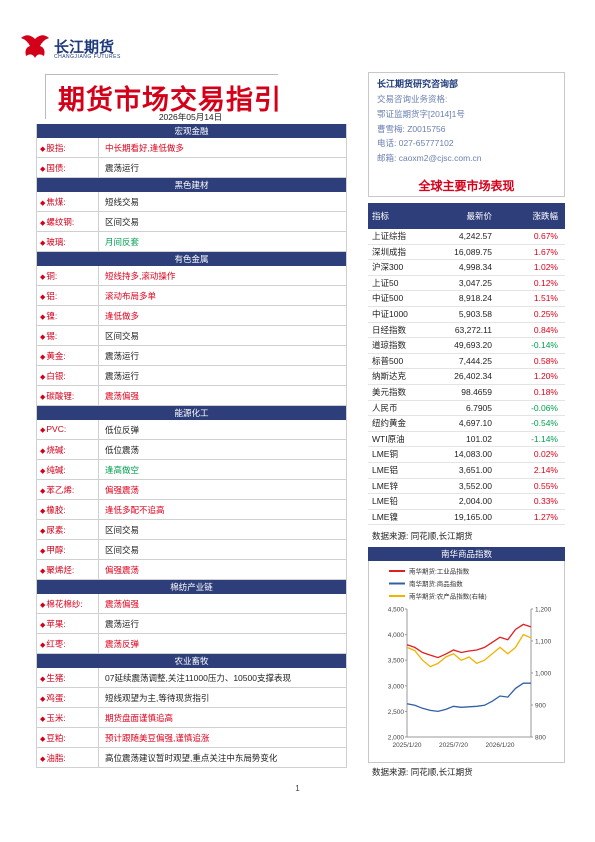  Describe the element at coordinates (475, 469) in the screenshot. I see `market-price: 3,651.00` at that location.